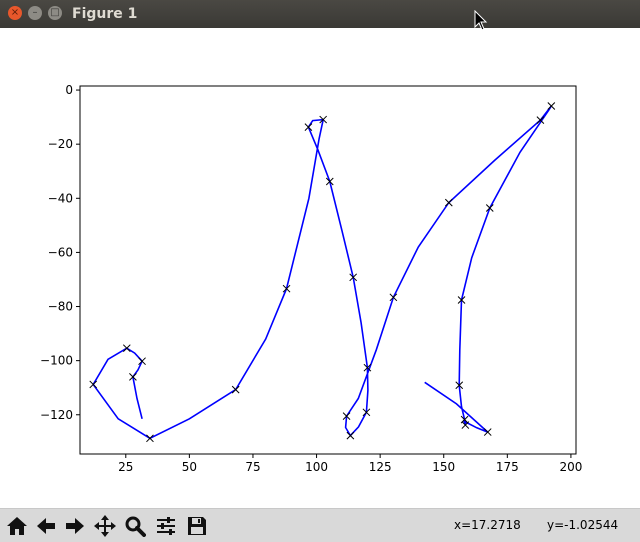 This screenshot has width=640, height=542. Describe the element at coordinates (125, 467) in the screenshot. I see `x-tick-label: 25` at that location.